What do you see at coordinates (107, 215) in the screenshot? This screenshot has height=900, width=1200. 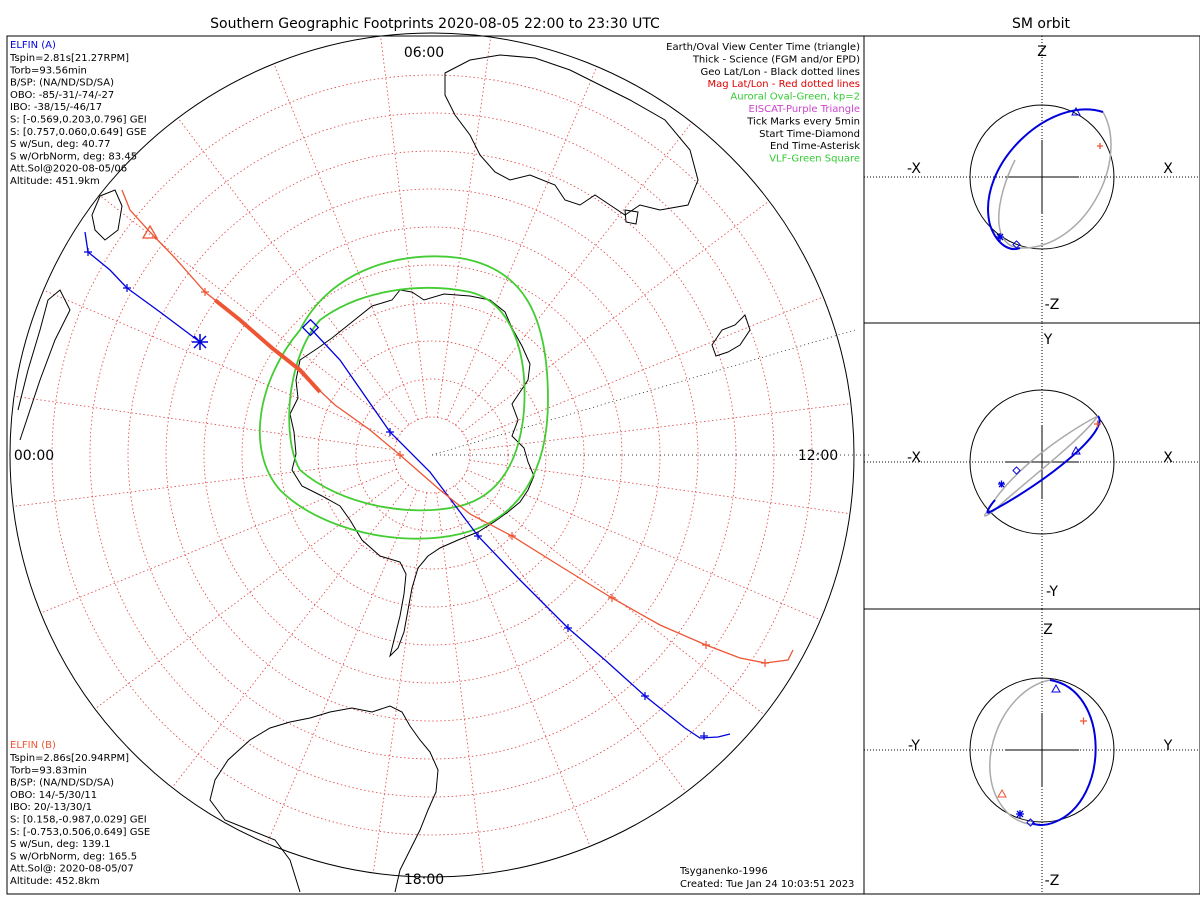 I see `africa-coastline` at bounding box center [107, 215].